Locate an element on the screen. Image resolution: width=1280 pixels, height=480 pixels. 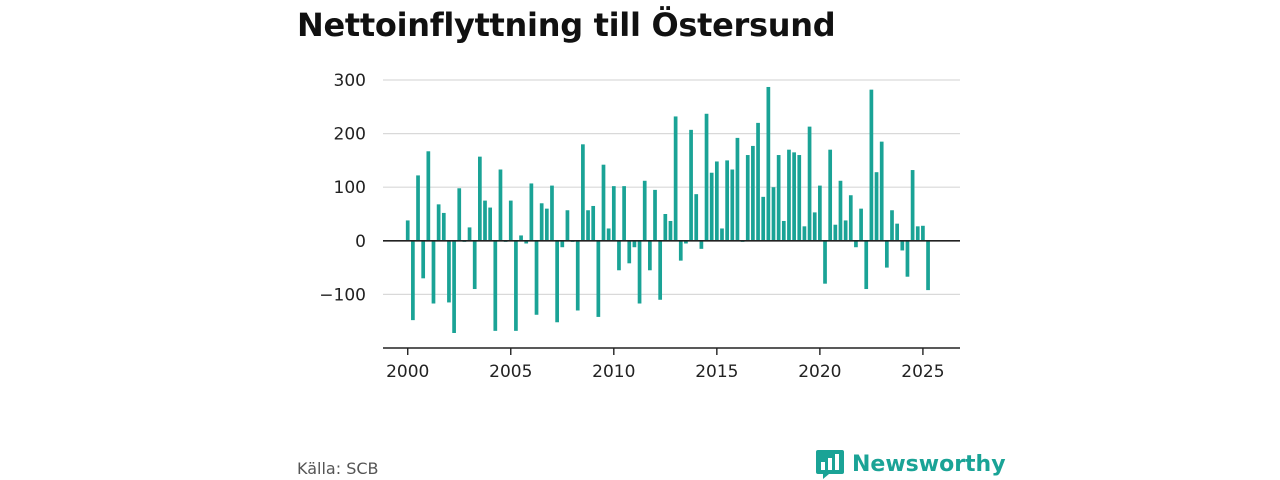
x-tick-label: 2020 is located at coordinates (819, 372).